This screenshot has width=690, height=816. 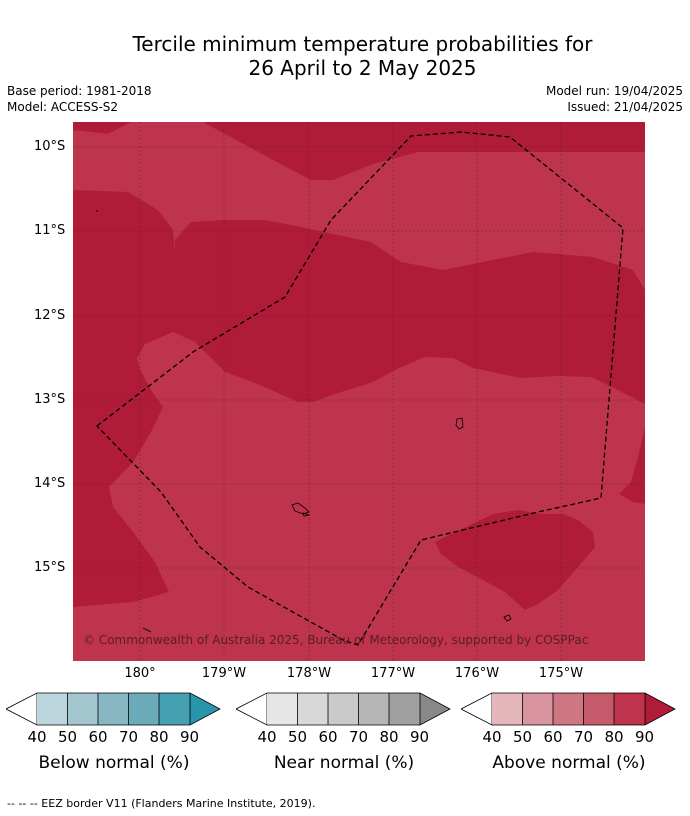 I want to click on legend-below-normal, so click(x=113, y=709).